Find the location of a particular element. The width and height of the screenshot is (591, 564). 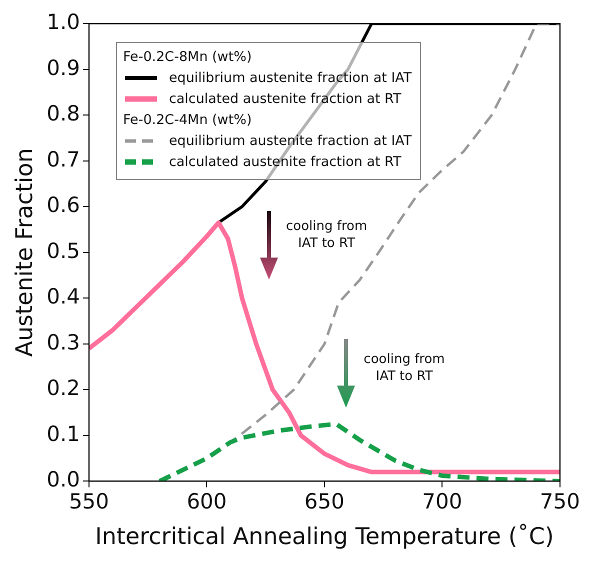

y-tick-label: 0.7 is located at coordinates (63, 159).